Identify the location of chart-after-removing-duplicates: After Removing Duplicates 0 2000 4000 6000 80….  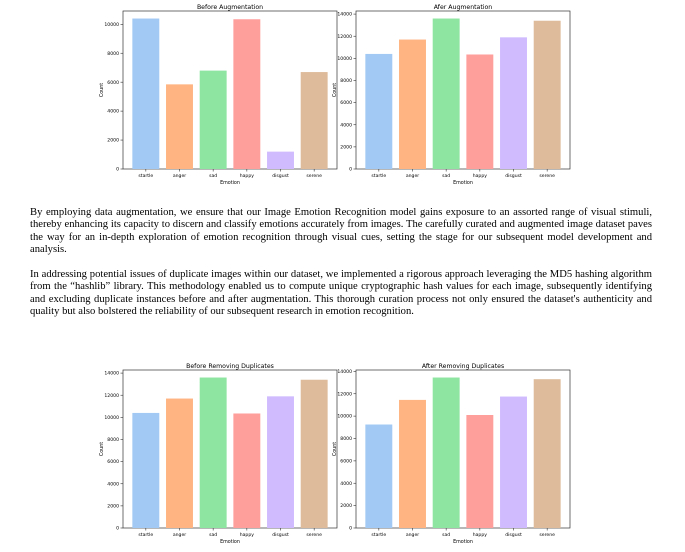
(453, 455).